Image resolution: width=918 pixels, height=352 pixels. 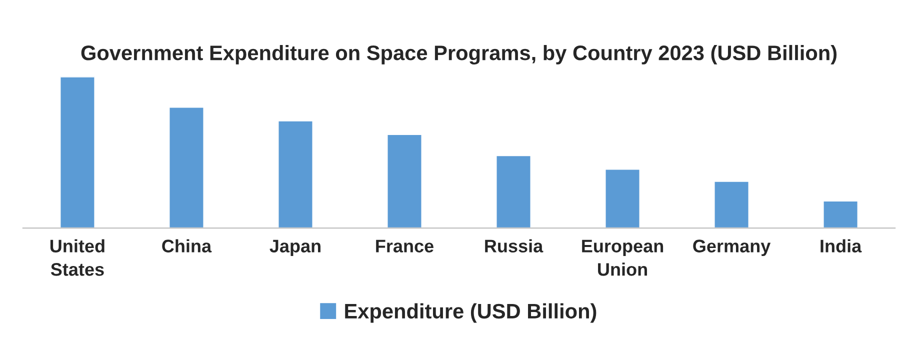 I want to click on x-tick-label: Germany, so click(x=732, y=248).